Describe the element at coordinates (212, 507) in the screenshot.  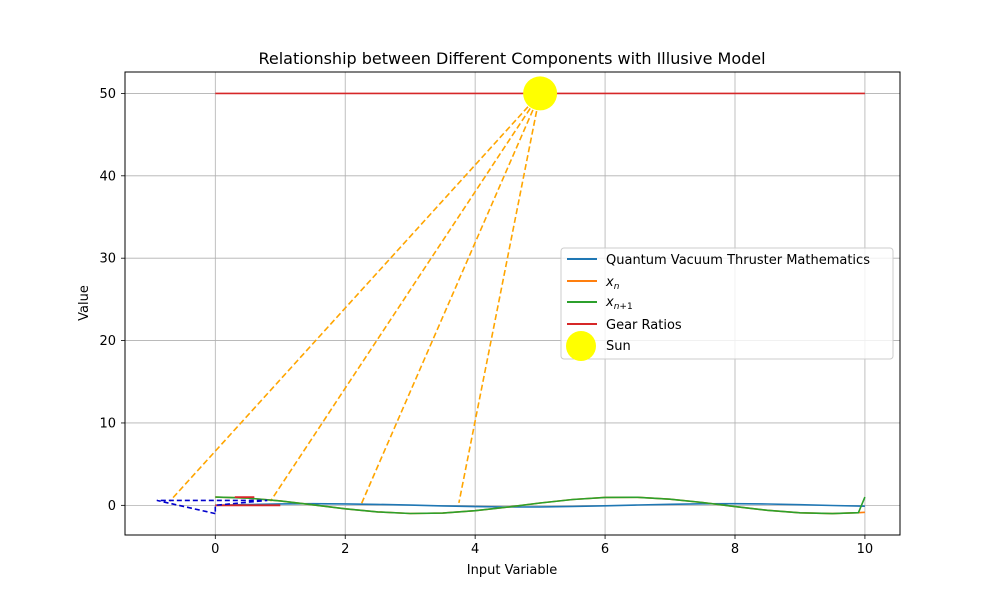
I see `blue-dashed-shape` at that location.